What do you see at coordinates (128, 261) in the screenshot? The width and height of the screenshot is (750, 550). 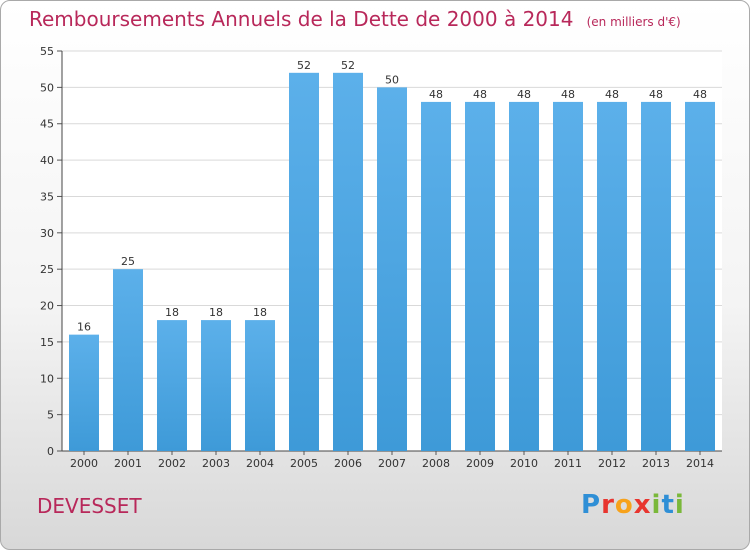 I see `data-label: 25` at bounding box center [128, 261].